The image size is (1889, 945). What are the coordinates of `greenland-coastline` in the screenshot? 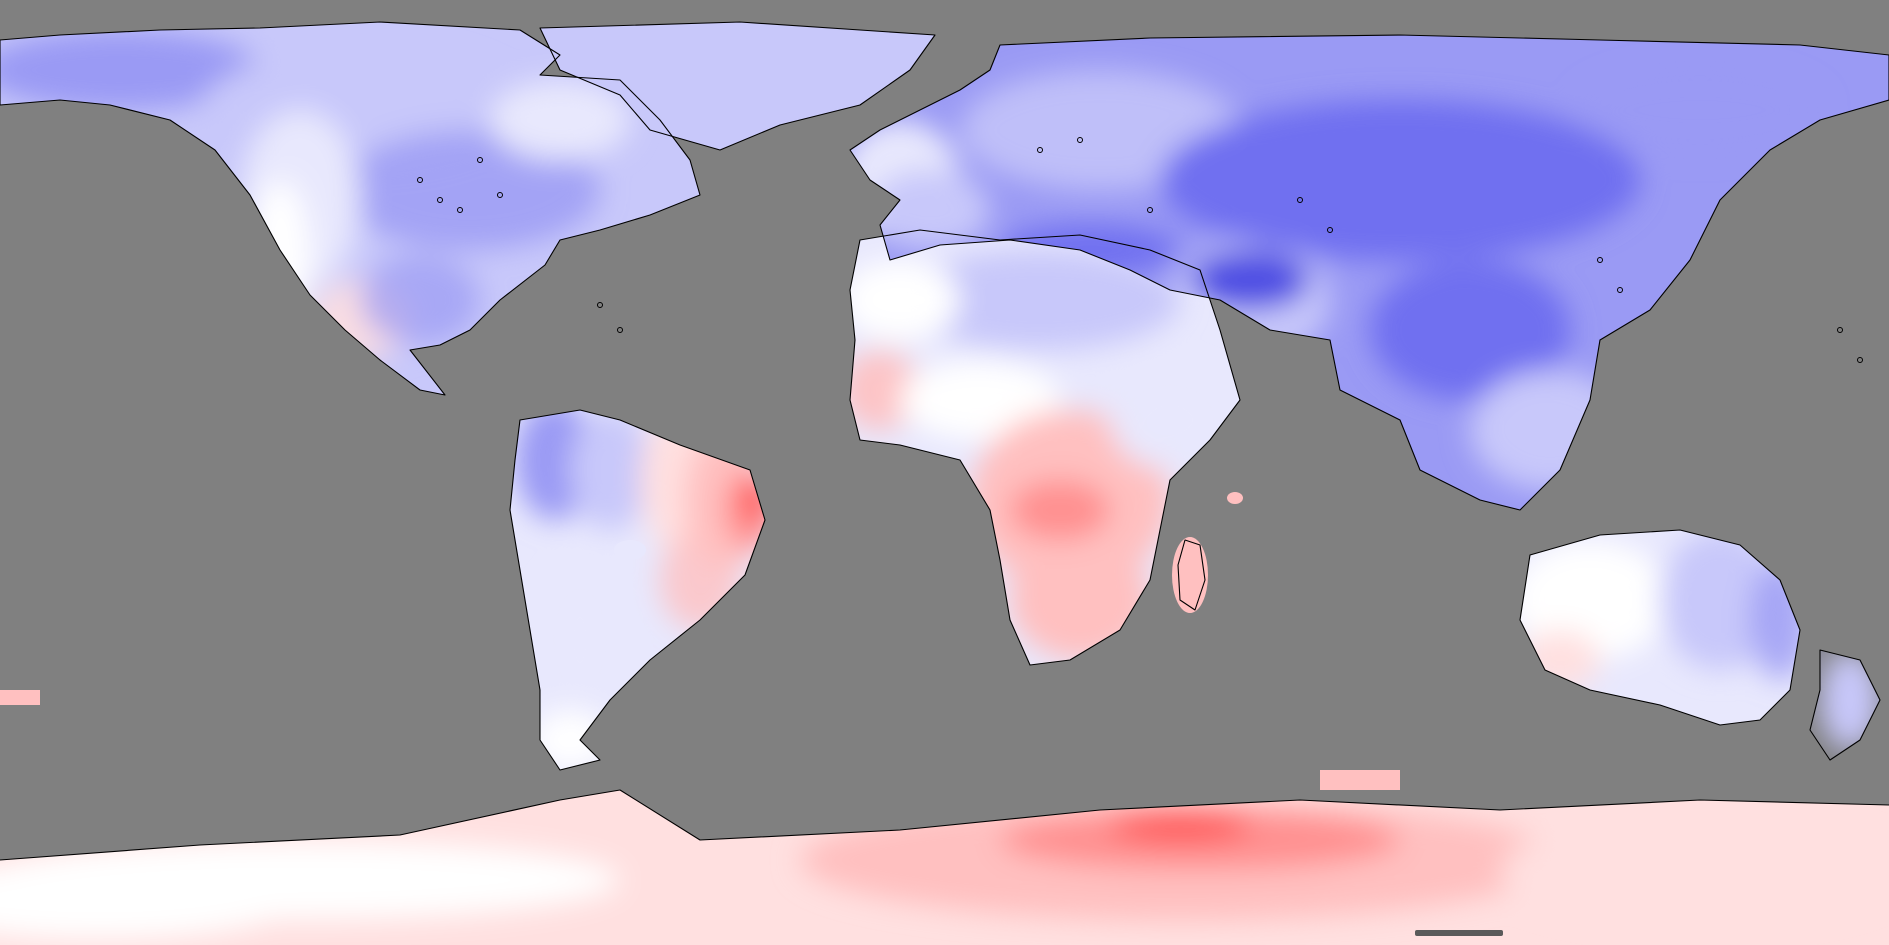 It's located at (737, 86).